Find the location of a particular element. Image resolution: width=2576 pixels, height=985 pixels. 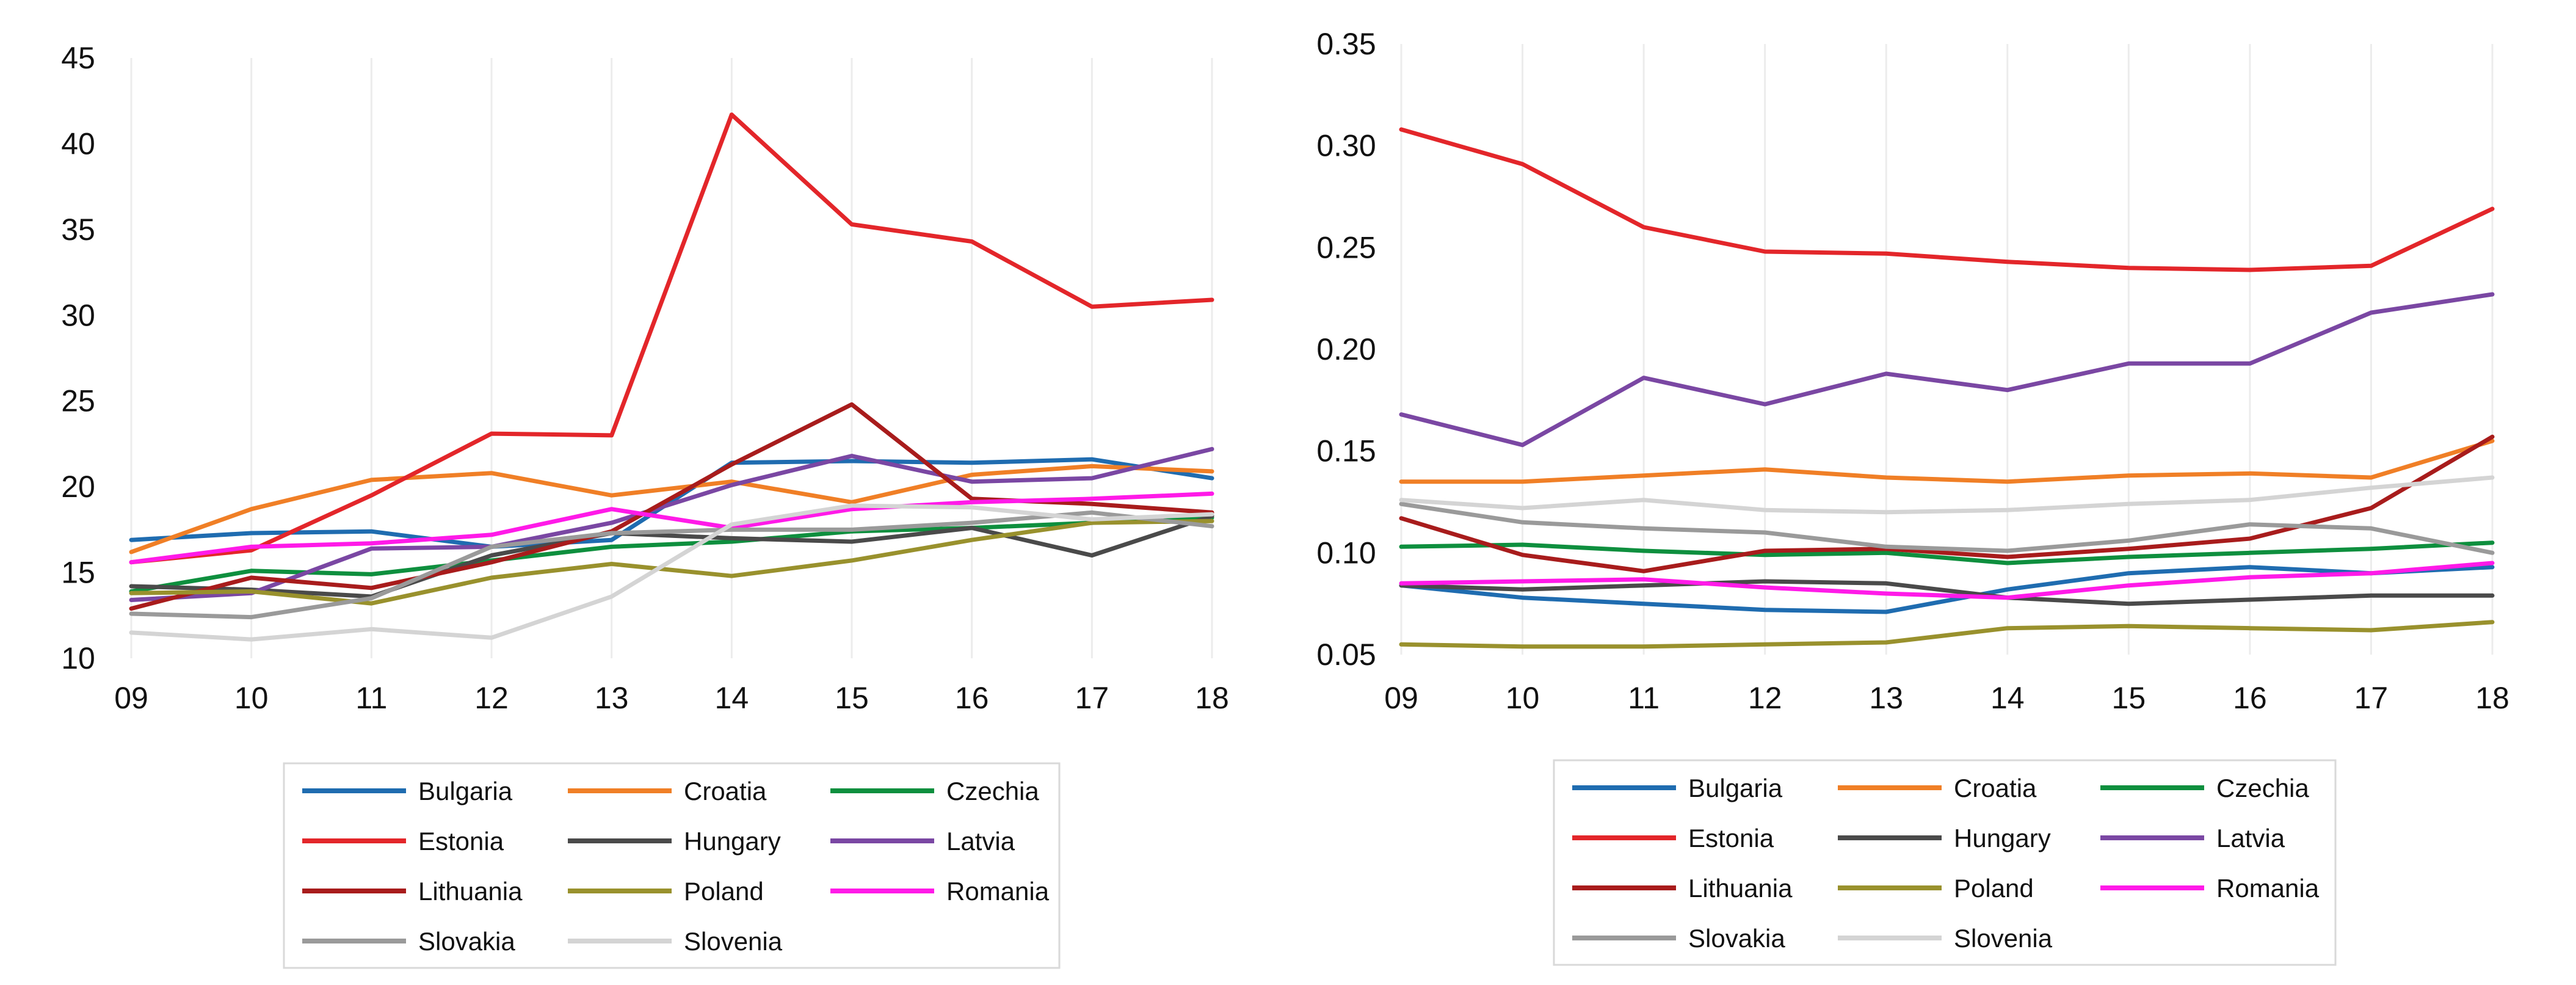

y-tick-label: 40 is located at coordinates (78, 143).